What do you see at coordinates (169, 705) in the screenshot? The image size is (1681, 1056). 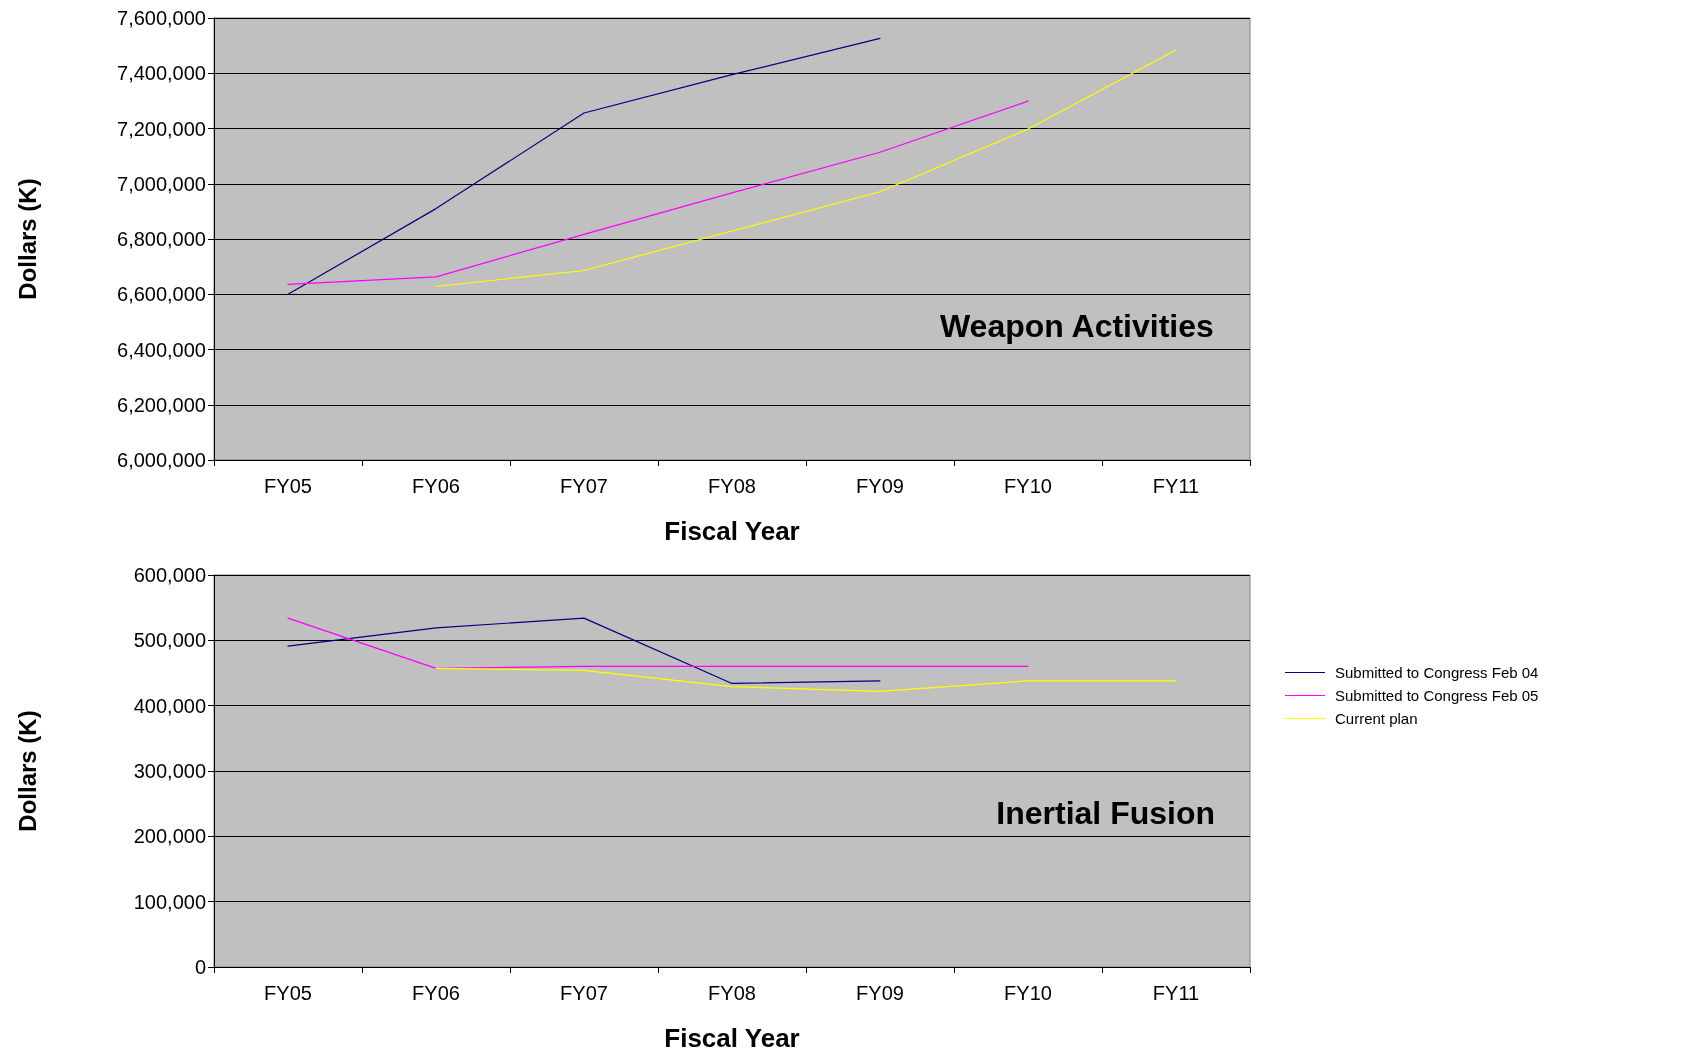 I see `y-tick-label: 400,000` at bounding box center [169, 705].